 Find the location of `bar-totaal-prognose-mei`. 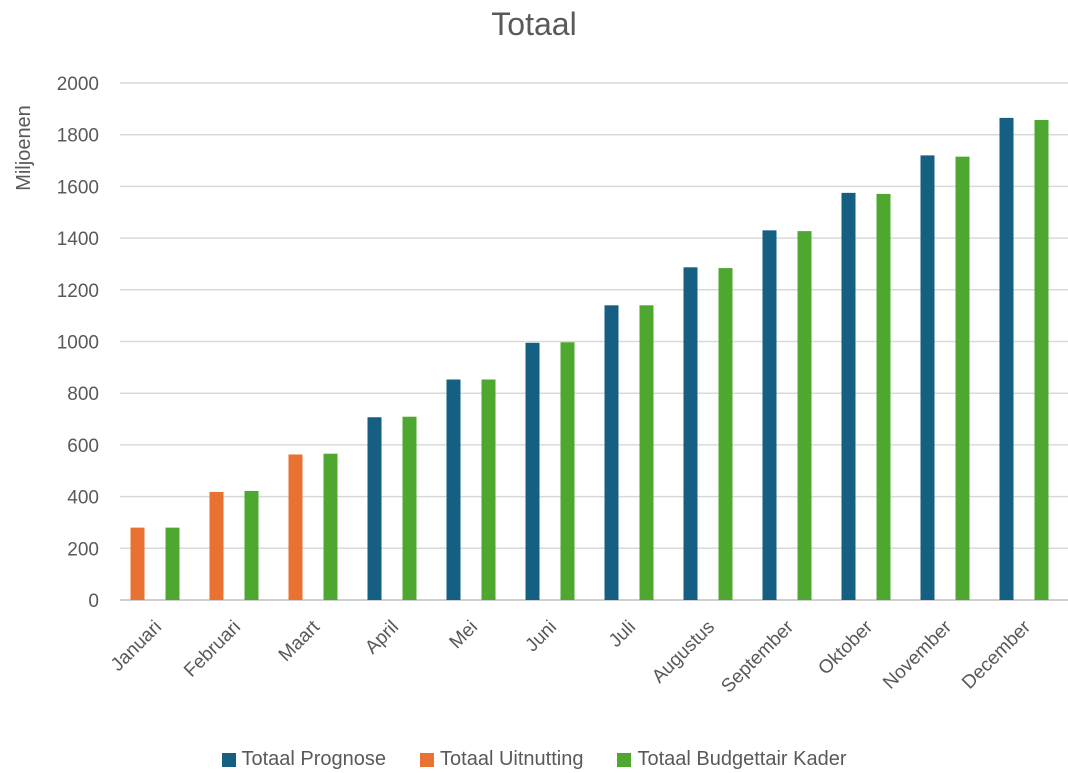

bar-totaal-prognose-mei is located at coordinates (453, 489).